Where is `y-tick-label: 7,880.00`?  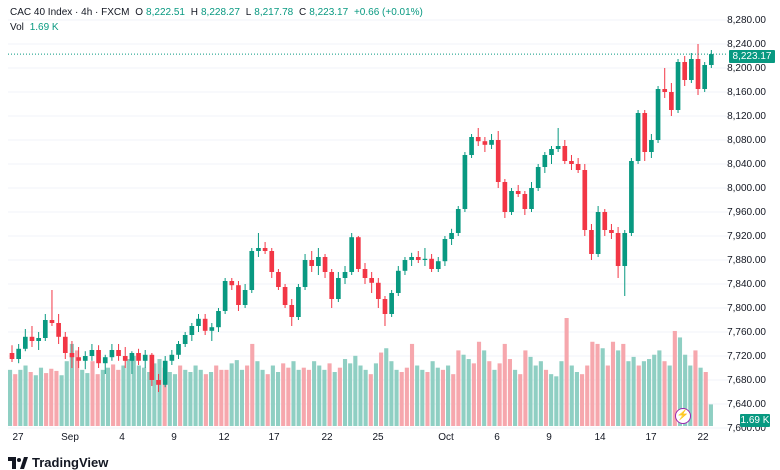
y-tick-label: 7,880.00 is located at coordinates (746, 260).